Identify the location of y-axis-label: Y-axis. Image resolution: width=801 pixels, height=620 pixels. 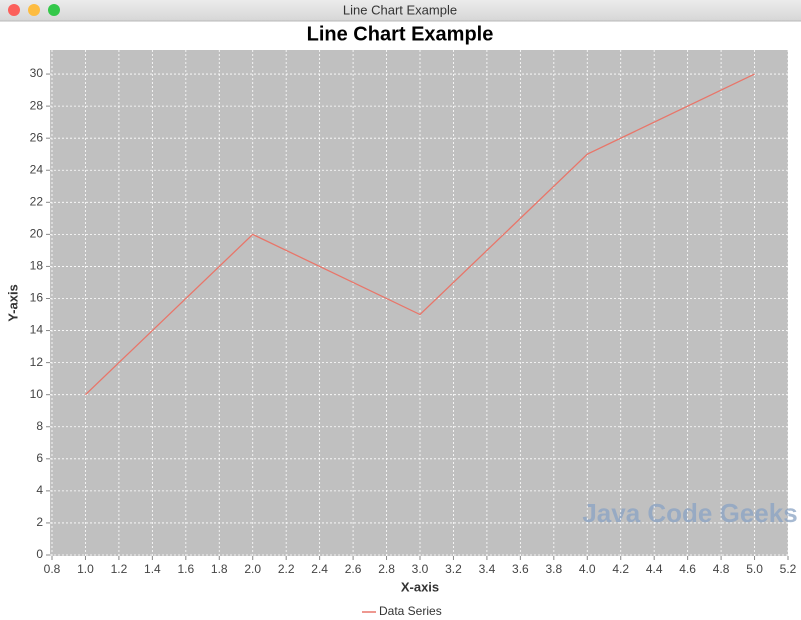
(12, 303).